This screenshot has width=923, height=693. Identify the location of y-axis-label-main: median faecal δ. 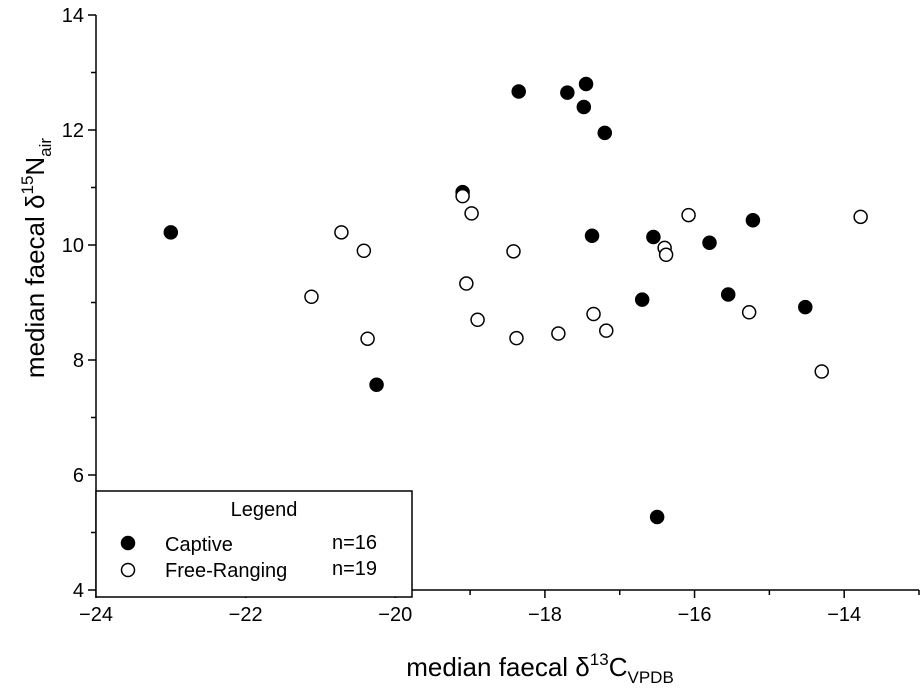
(35, 287).